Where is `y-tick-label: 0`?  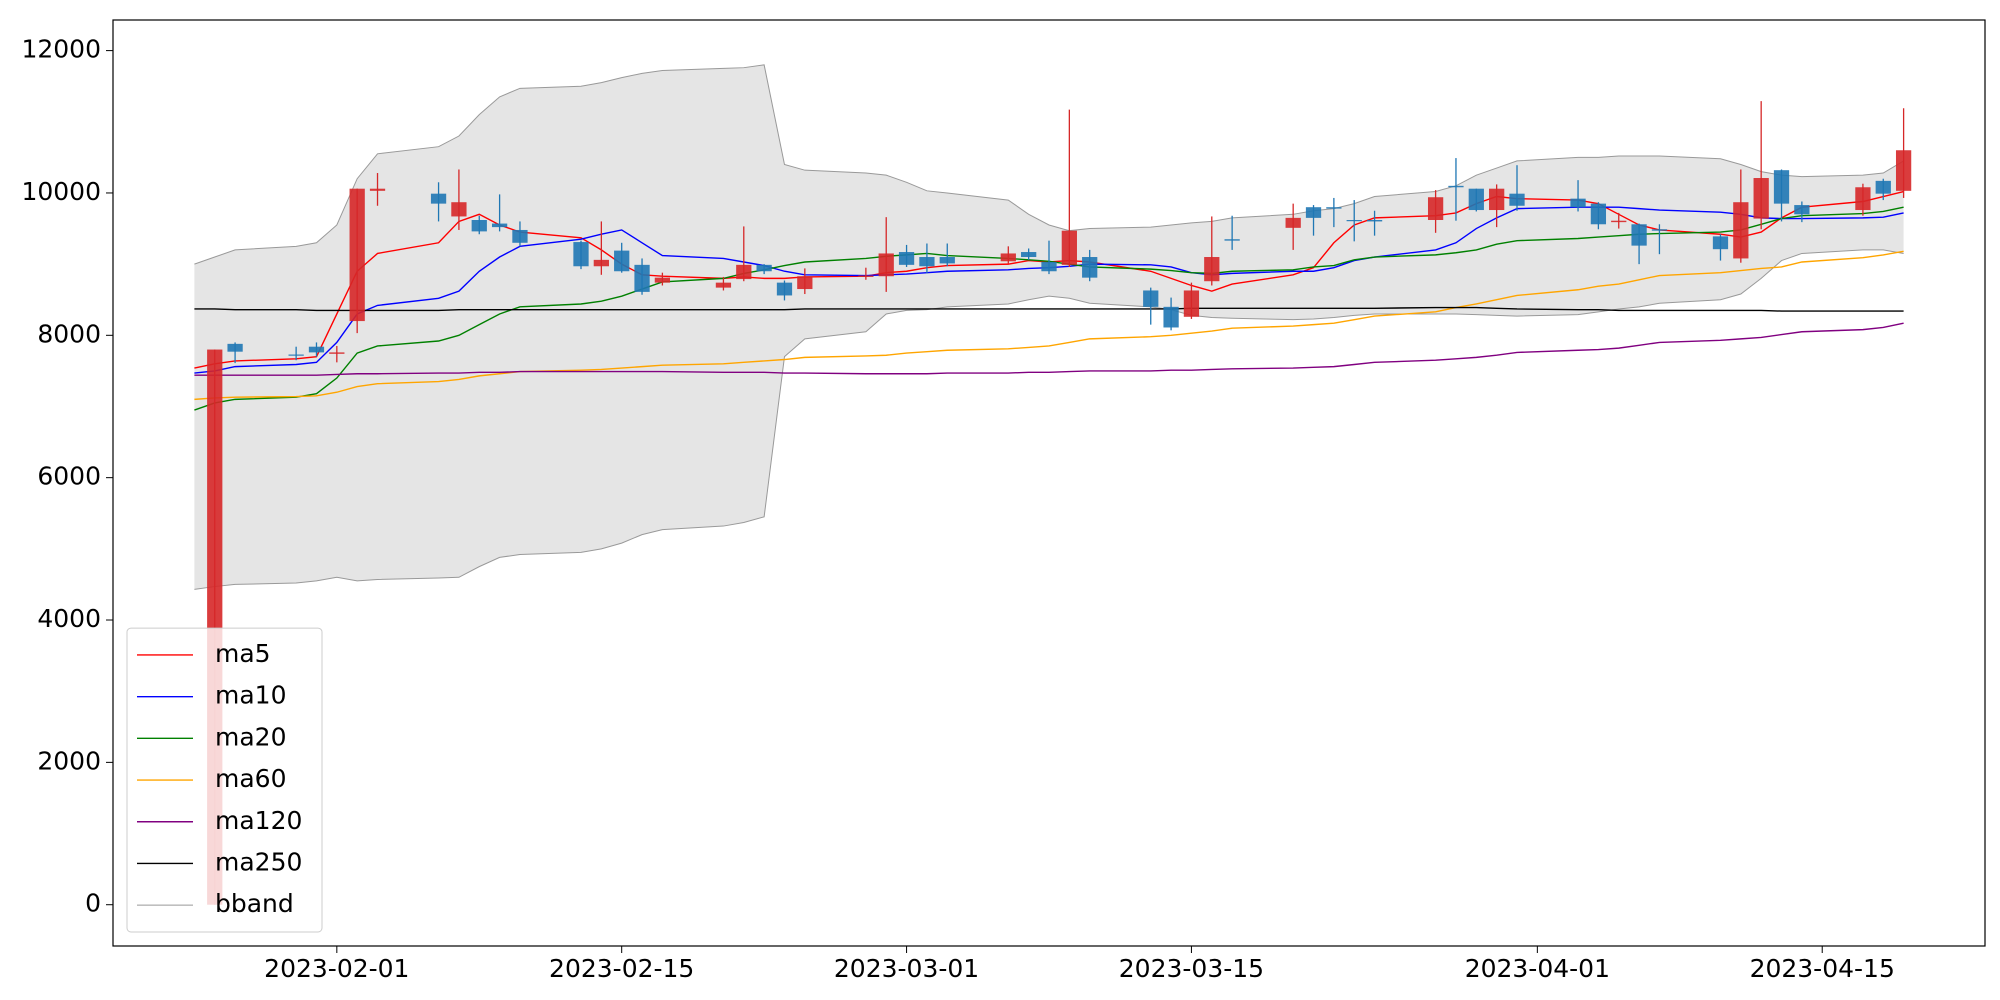
y-tick-label: 0 is located at coordinates (93, 903).